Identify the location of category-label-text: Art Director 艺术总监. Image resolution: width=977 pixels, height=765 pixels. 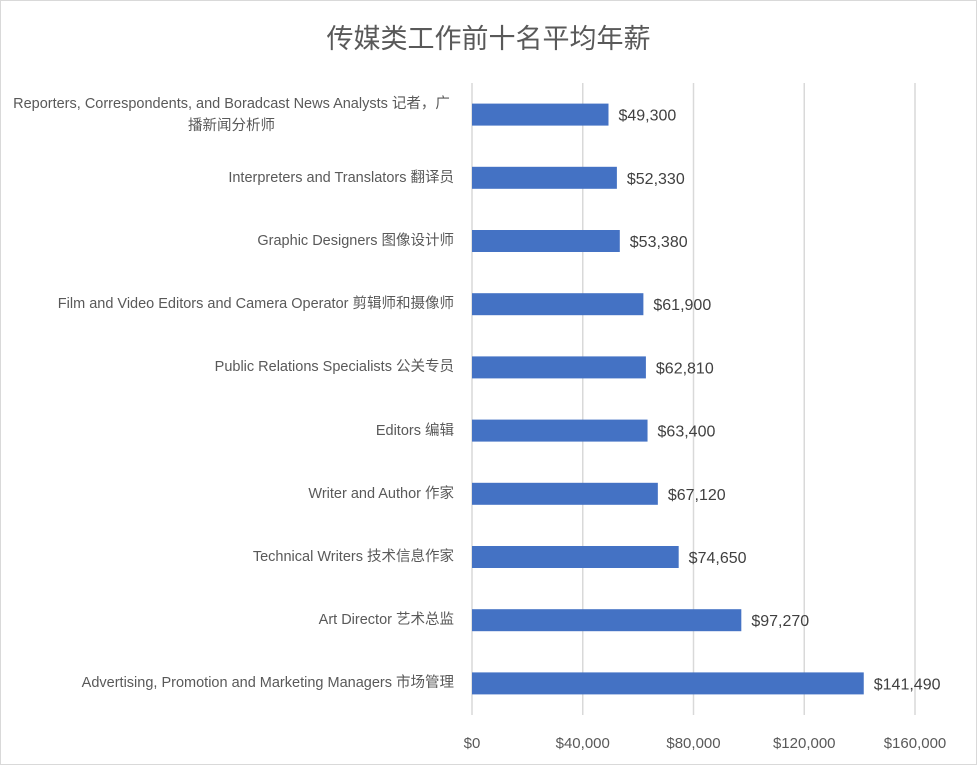
(386, 620).